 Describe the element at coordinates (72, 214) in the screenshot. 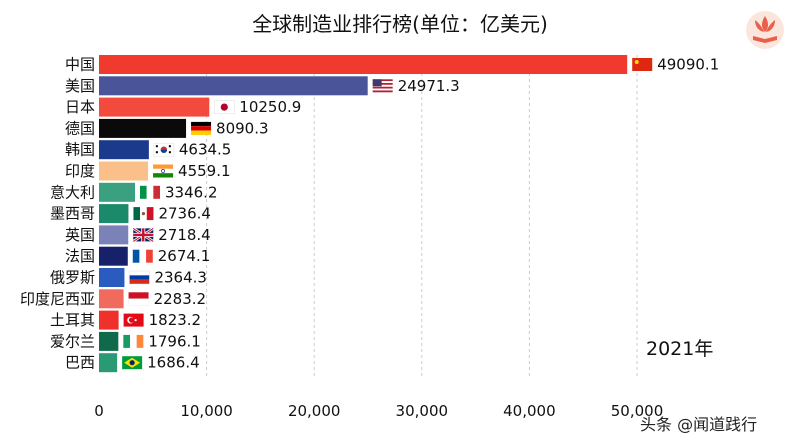

I see `category-label: 墨西哥` at that location.